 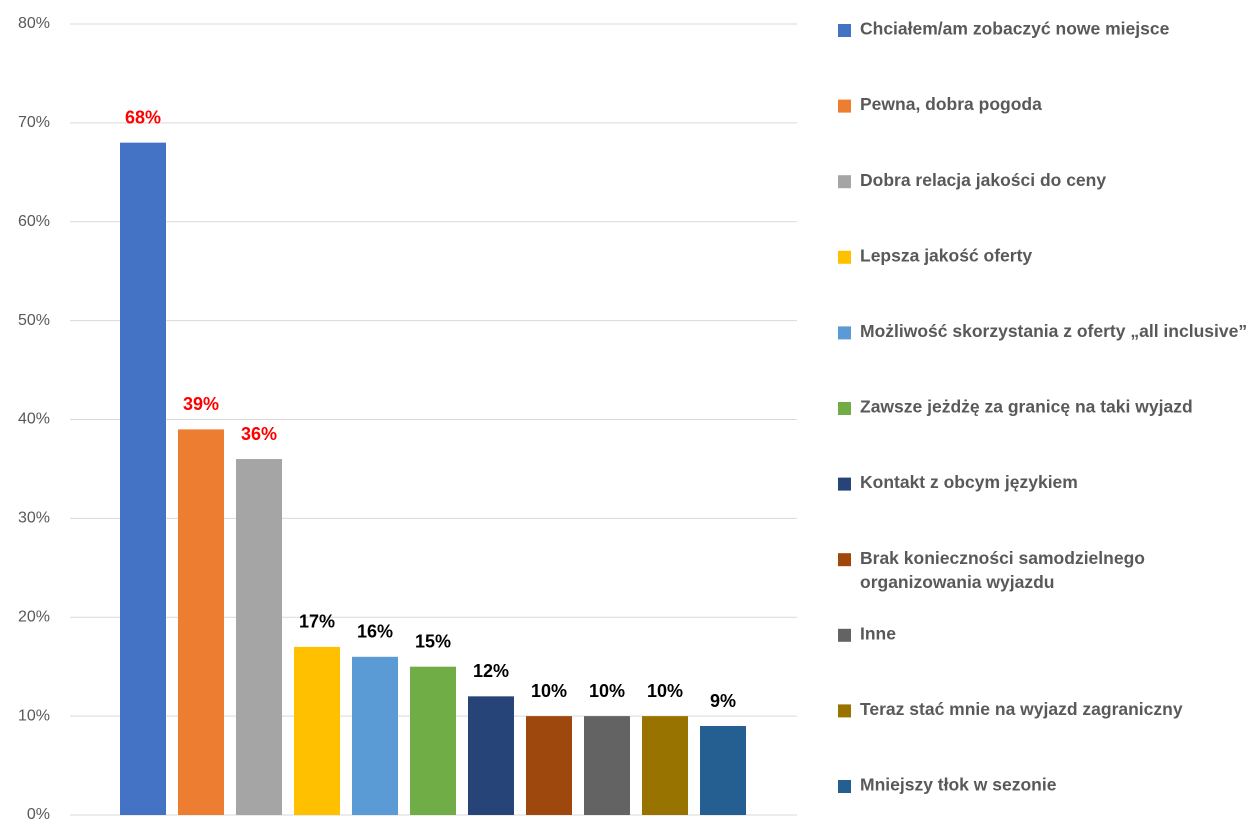 I want to click on data-label: 17%, so click(x=317, y=622).